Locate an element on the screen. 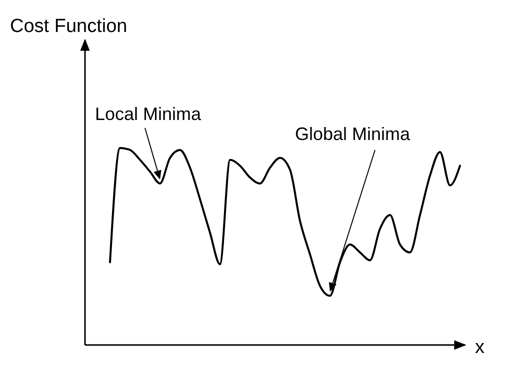  x-axis-title: x is located at coordinates (480, 347).